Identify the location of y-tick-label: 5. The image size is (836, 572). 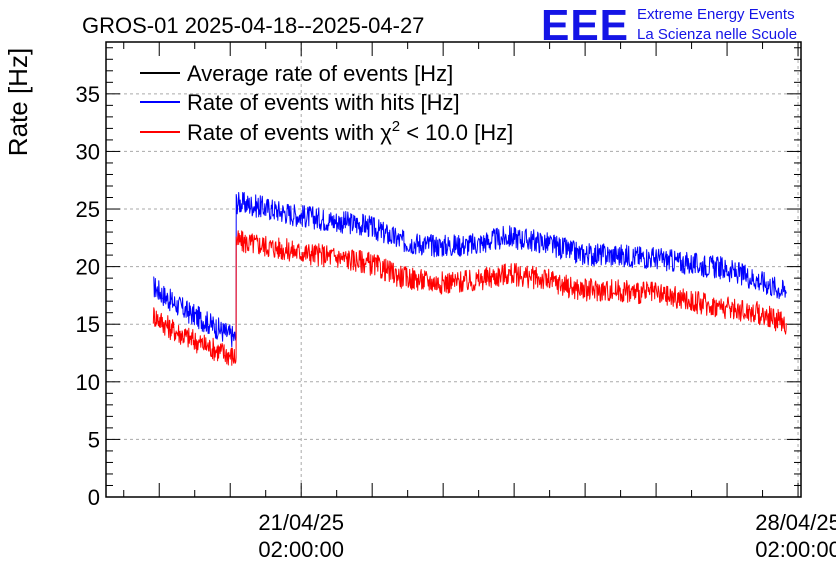
(94, 439).